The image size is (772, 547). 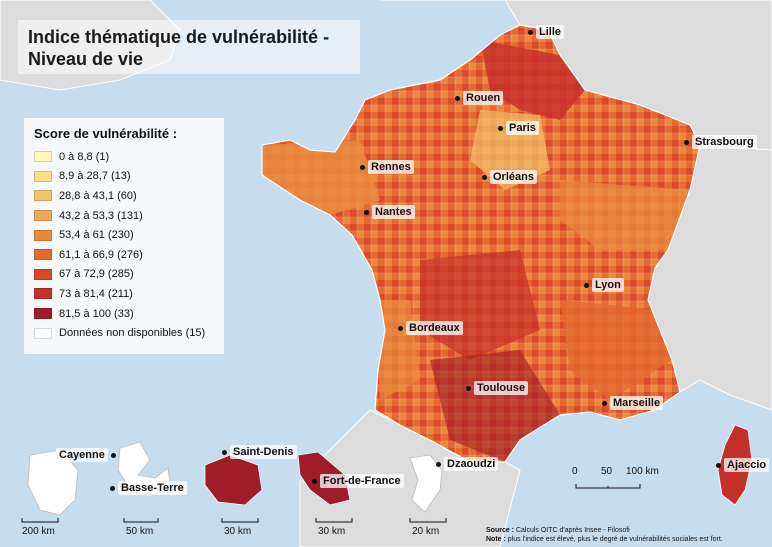 What do you see at coordinates (642, 471) in the screenshot?
I see `scale-label-france-end: 100 km` at bounding box center [642, 471].